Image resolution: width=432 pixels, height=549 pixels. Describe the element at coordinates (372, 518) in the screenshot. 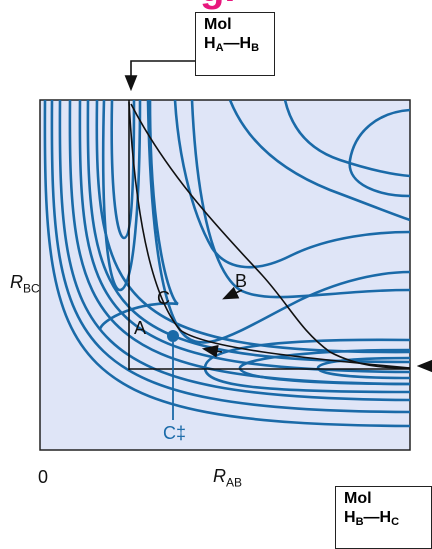

I see `molecule-box-bc-formula: HB—HC` at that location.